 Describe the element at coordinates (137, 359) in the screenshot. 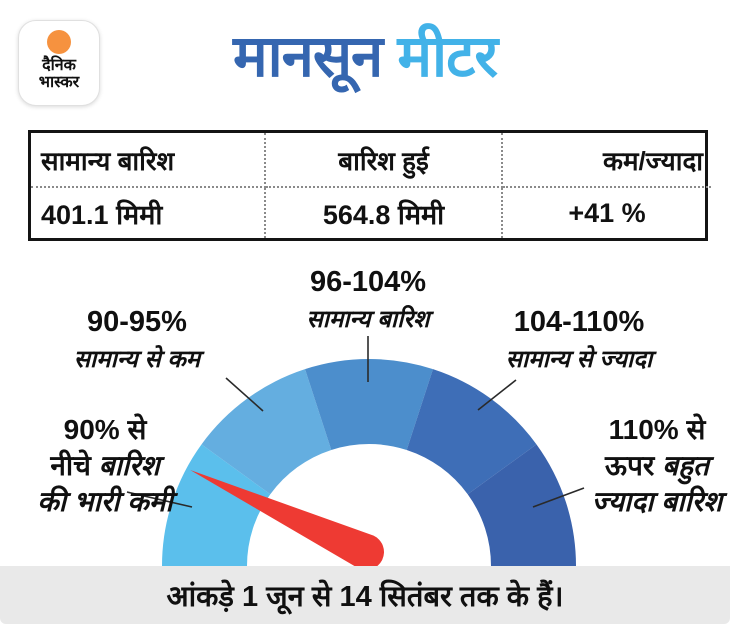

I see `gauge-label-description: सामान्य से कम` at that location.